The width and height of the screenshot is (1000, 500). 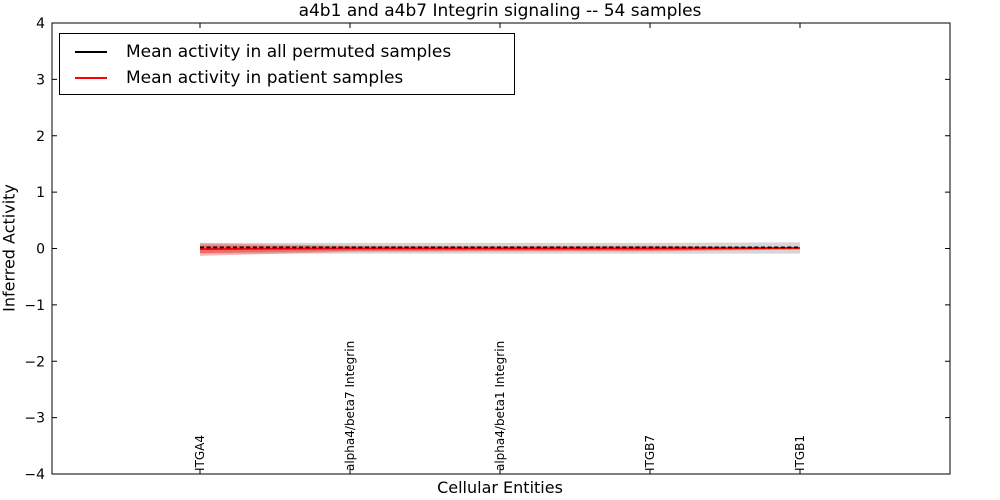 I want to click on y-axis-label: Inferred Activity, so click(x=9, y=248).